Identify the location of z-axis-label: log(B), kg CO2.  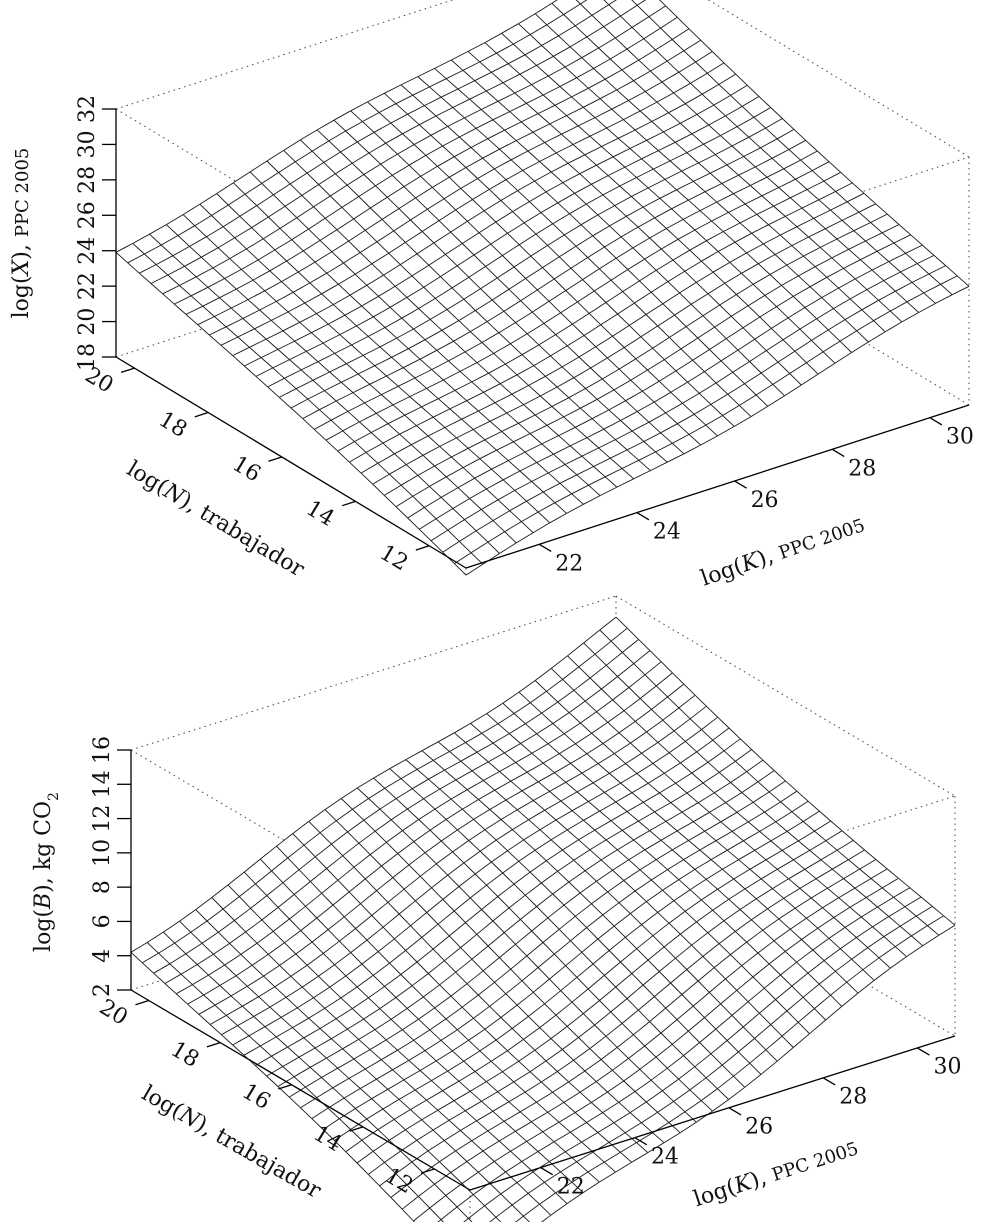
(46, 872).